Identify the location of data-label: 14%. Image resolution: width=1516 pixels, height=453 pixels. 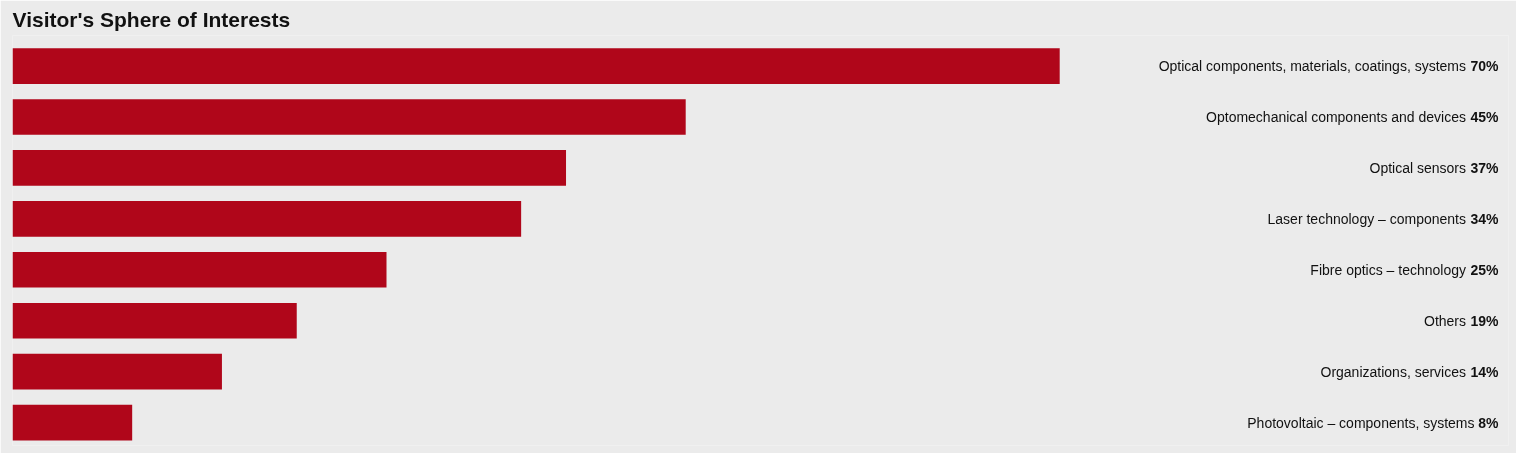
(1485, 371).